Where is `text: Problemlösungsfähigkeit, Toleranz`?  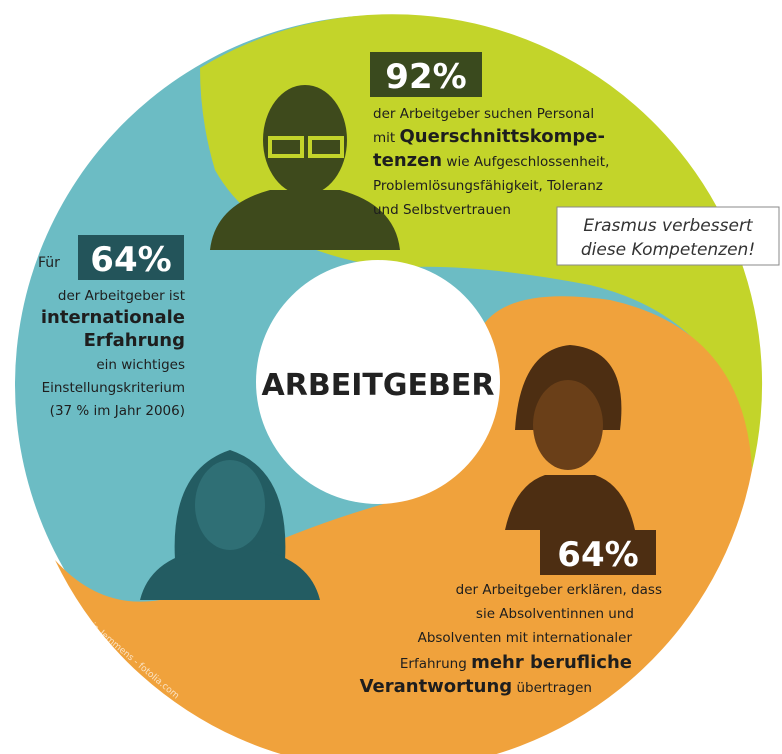 text: Problemlösungsfähigkeit, Toleranz is located at coordinates (488, 186).